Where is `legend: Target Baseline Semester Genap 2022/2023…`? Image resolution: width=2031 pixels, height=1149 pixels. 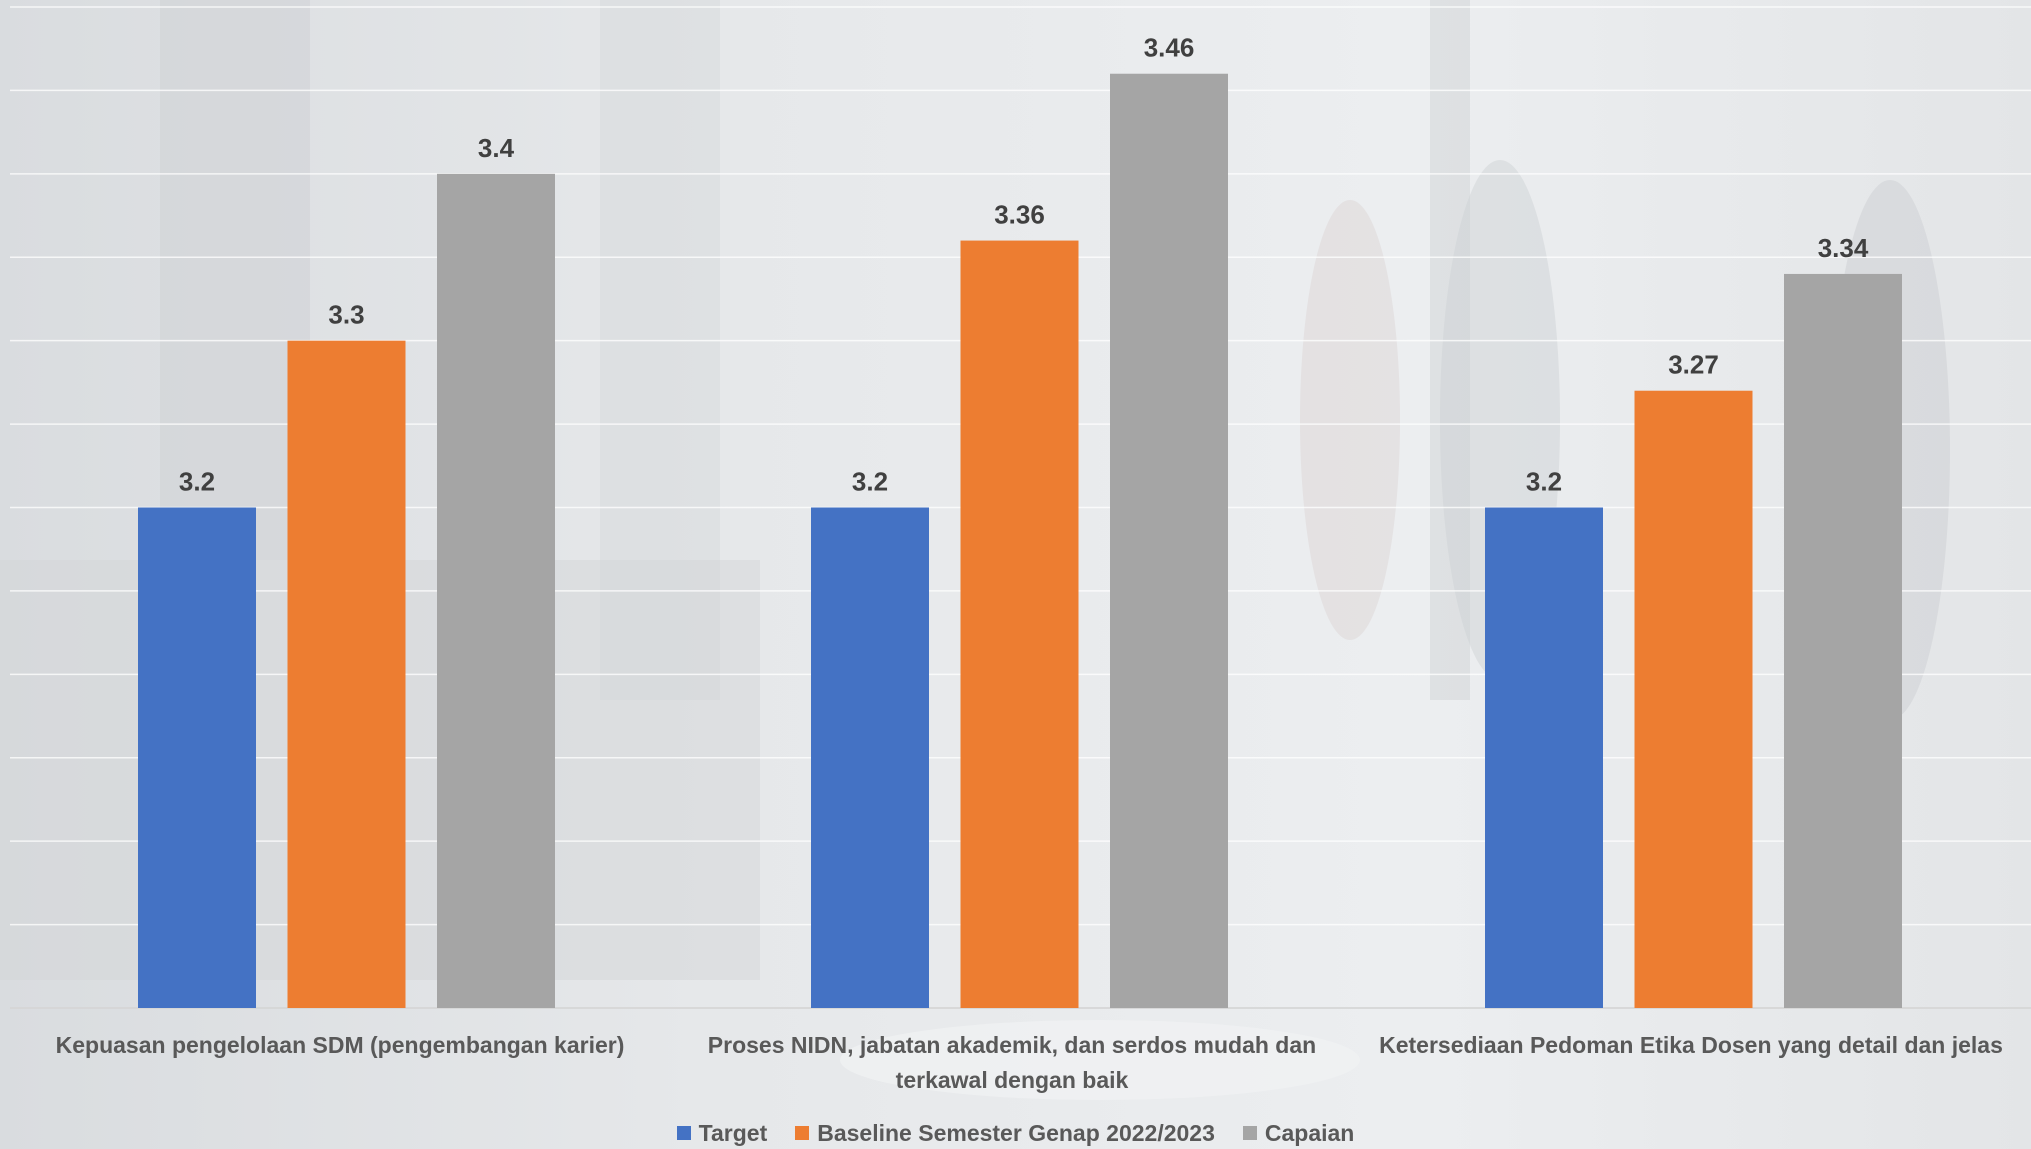
legend: Target Baseline Semester Genap 2022/2023… is located at coordinates (1015, 1133).